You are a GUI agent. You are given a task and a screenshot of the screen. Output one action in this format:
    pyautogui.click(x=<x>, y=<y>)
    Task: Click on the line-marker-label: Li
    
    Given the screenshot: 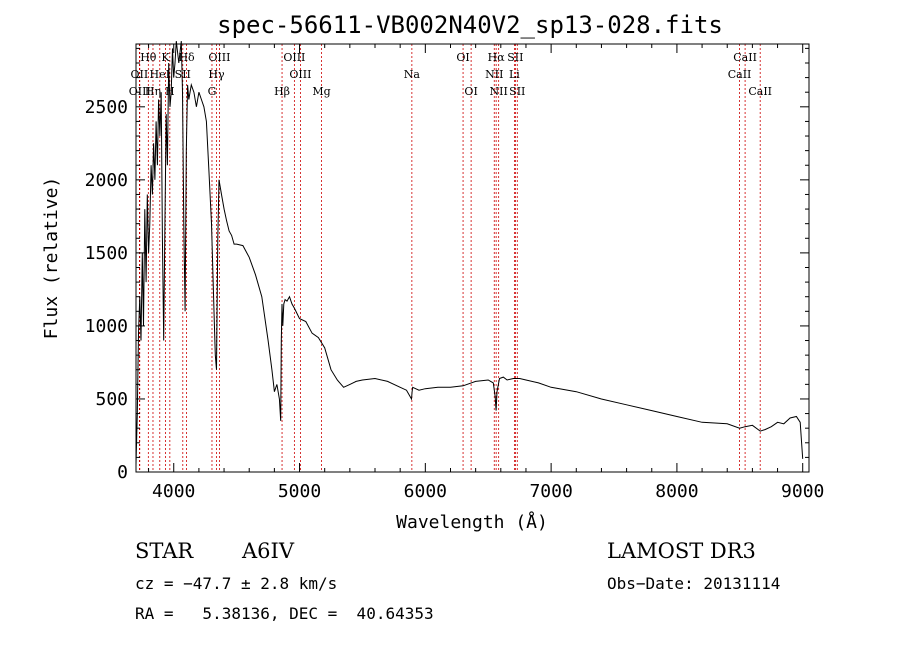 What is the action you would take?
    pyautogui.click(x=514, y=74)
    